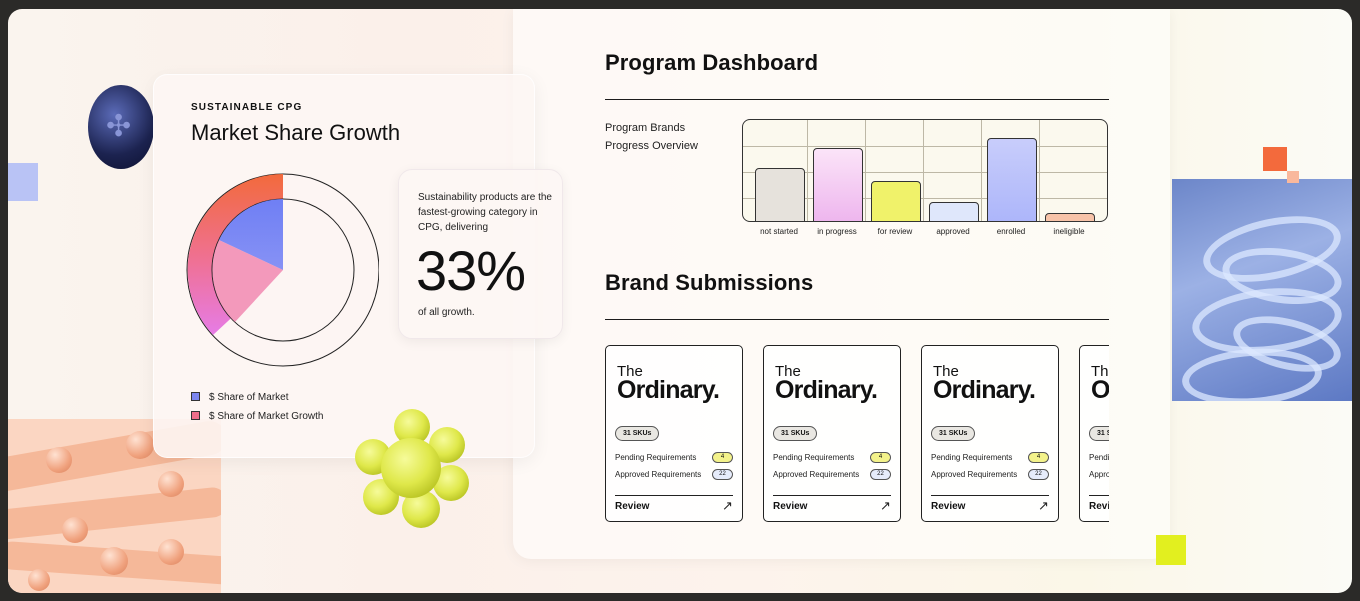 The width and height of the screenshot is (1360, 601). What do you see at coordinates (296, 132) in the screenshot?
I see `panel-title: Market Share Growth` at bounding box center [296, 132].